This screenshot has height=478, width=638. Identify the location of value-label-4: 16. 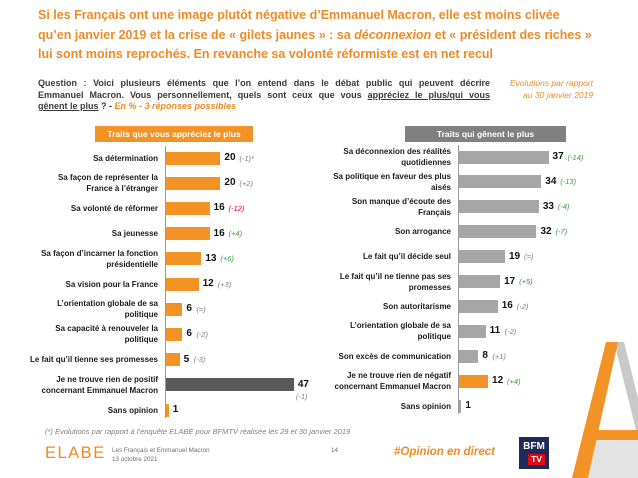
(219, 233).